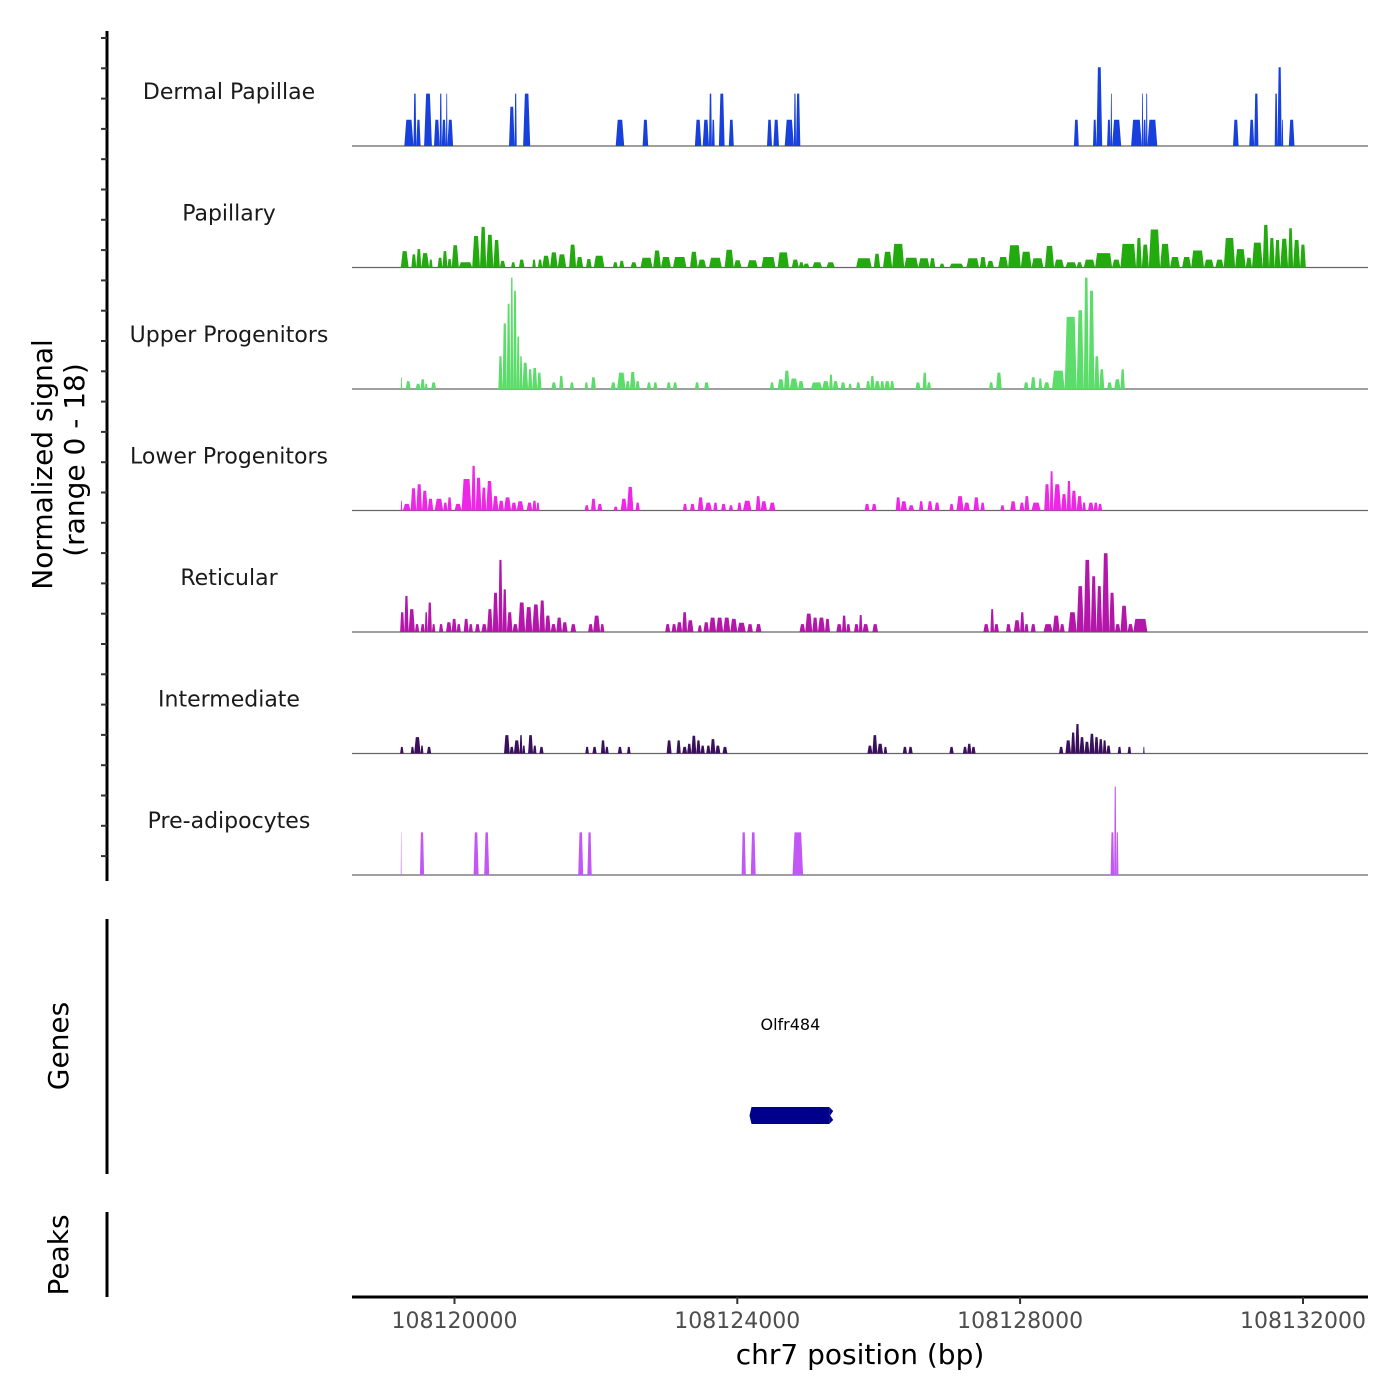  What do you see at coordinates (791, 1069) in the screenshot?
I see `genes-track: Olfr484` at bounding box center [791, 1069].